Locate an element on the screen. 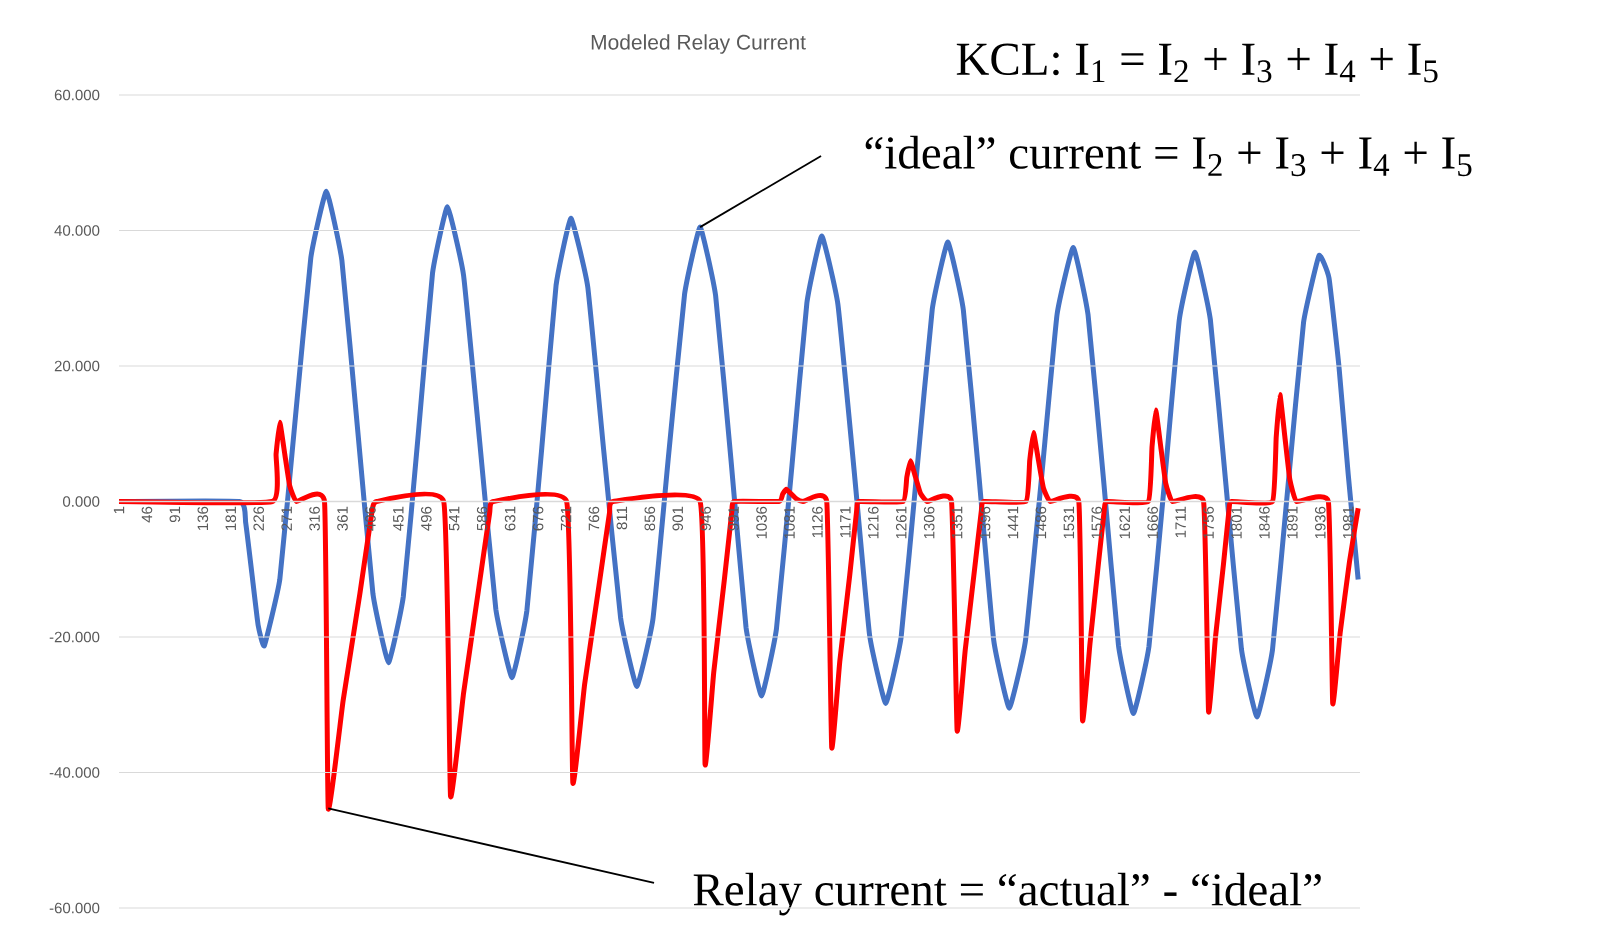  chart-title: Modeled Relay Current is located at coordinates (698, 44).